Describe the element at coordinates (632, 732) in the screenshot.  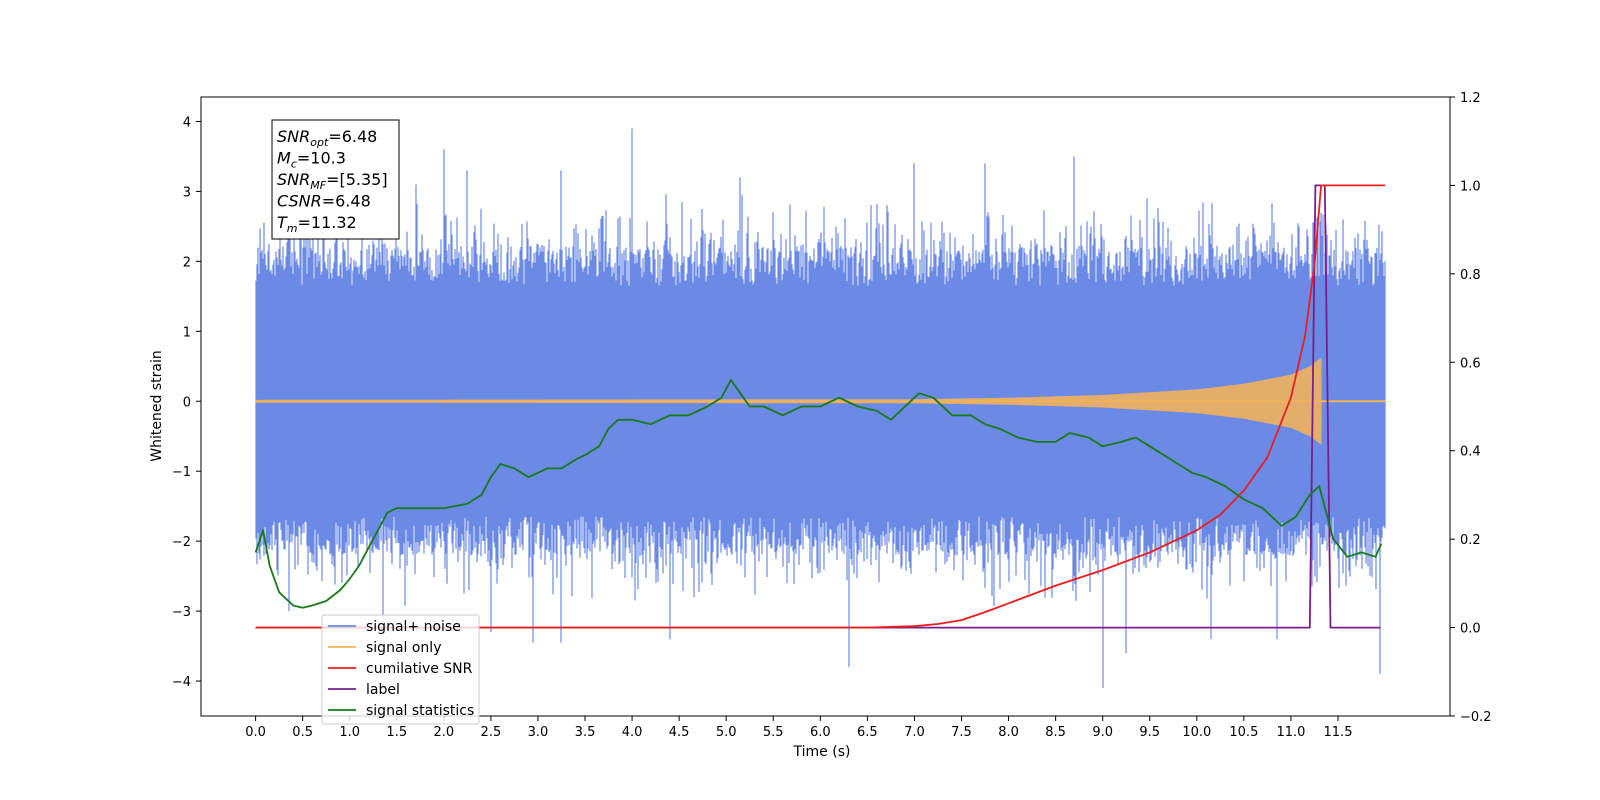
I see `x-tick-label: 4.0` at that location.